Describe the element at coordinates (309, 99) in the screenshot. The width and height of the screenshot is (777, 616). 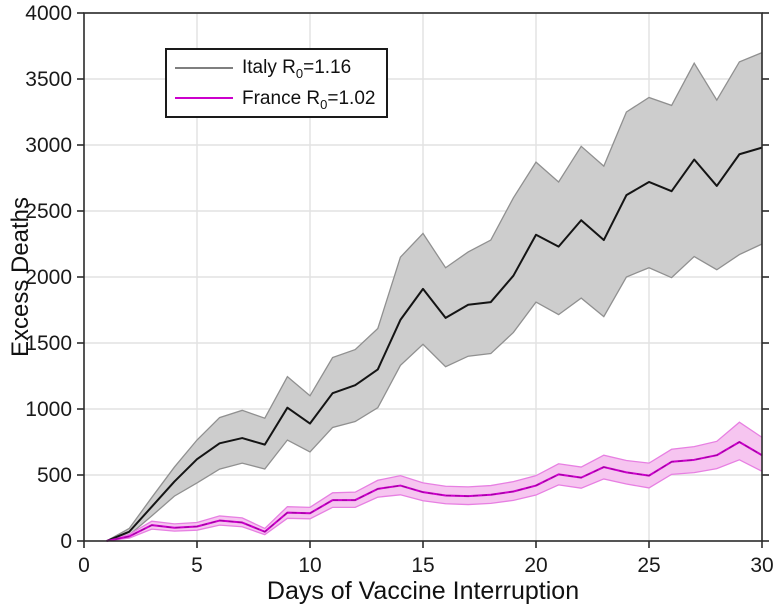
I see `legend-label-france: France R0=1.02` at that location.